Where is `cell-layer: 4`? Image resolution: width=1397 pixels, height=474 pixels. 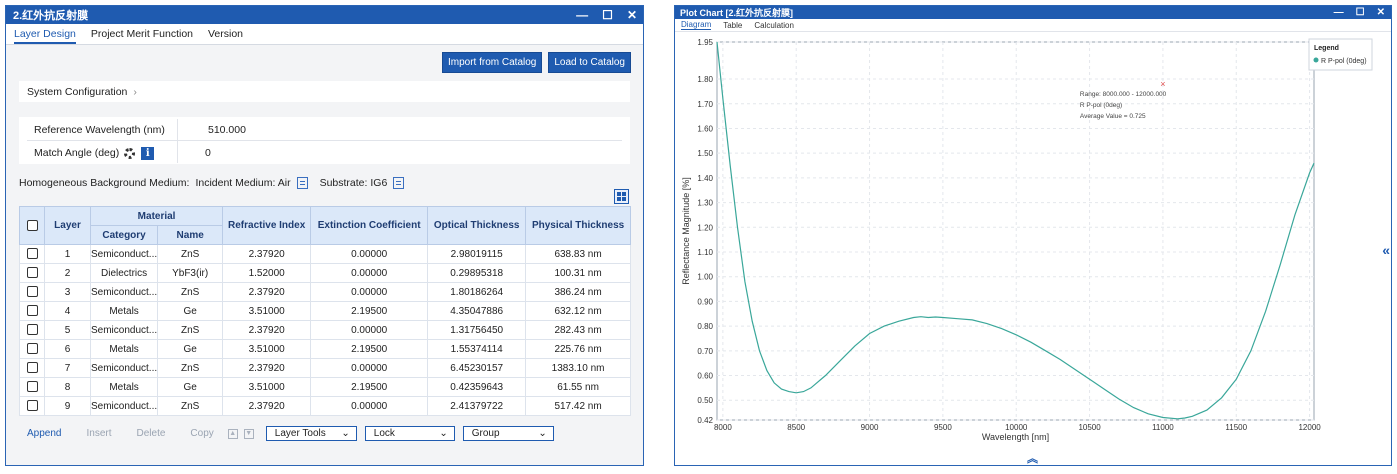
cell-layer: 4 is located at coordinates (67, 311).